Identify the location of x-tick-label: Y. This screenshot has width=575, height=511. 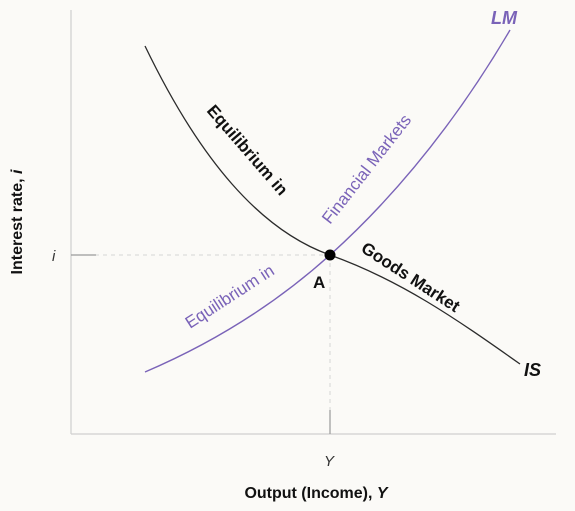
(329, 461).